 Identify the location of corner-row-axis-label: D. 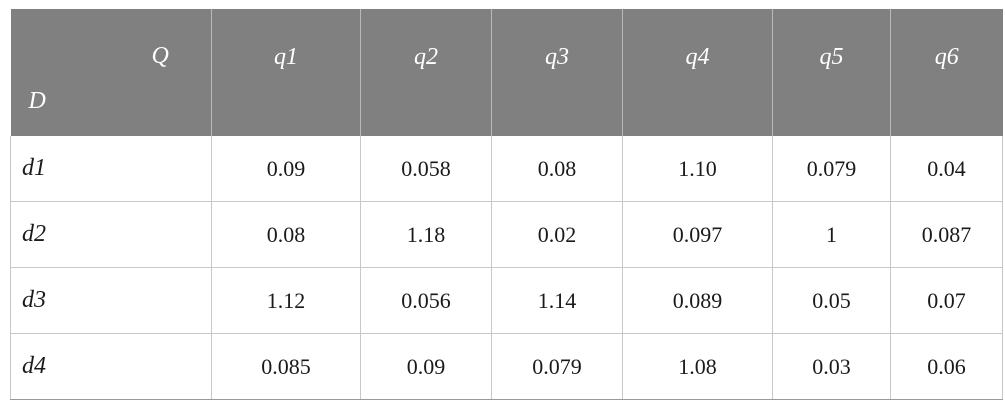
(37, 101).